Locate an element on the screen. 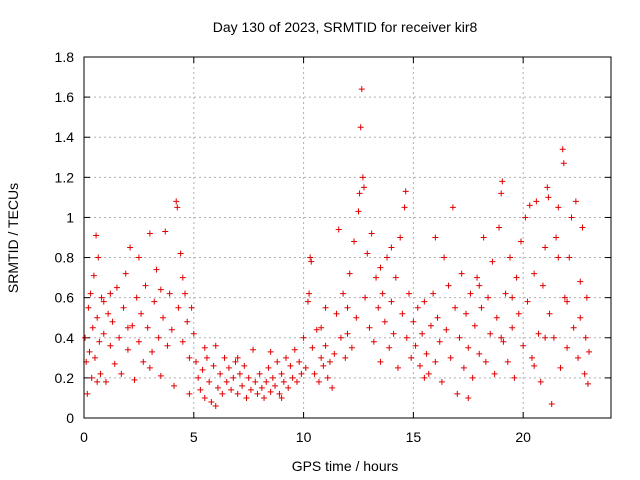 The height and width of the screenshot is (480, 640). y-tick-label: 0.4 is located at coordinates (65, 338).